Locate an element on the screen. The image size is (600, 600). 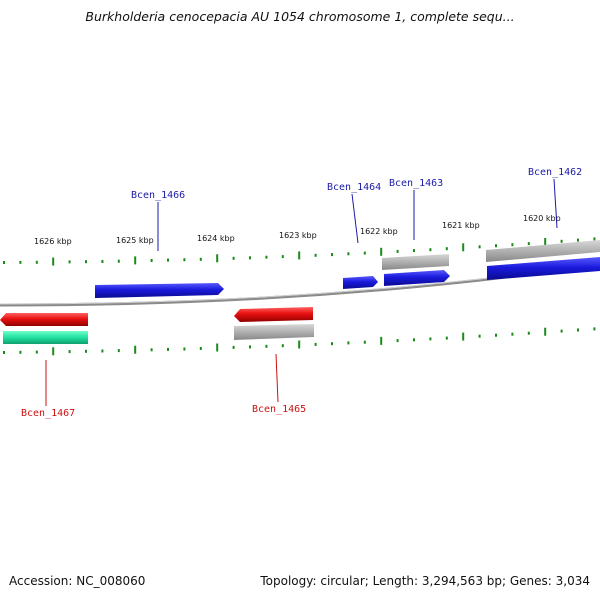
scale-label-1621: 1621 kbp is located at coordinates (461, 225).